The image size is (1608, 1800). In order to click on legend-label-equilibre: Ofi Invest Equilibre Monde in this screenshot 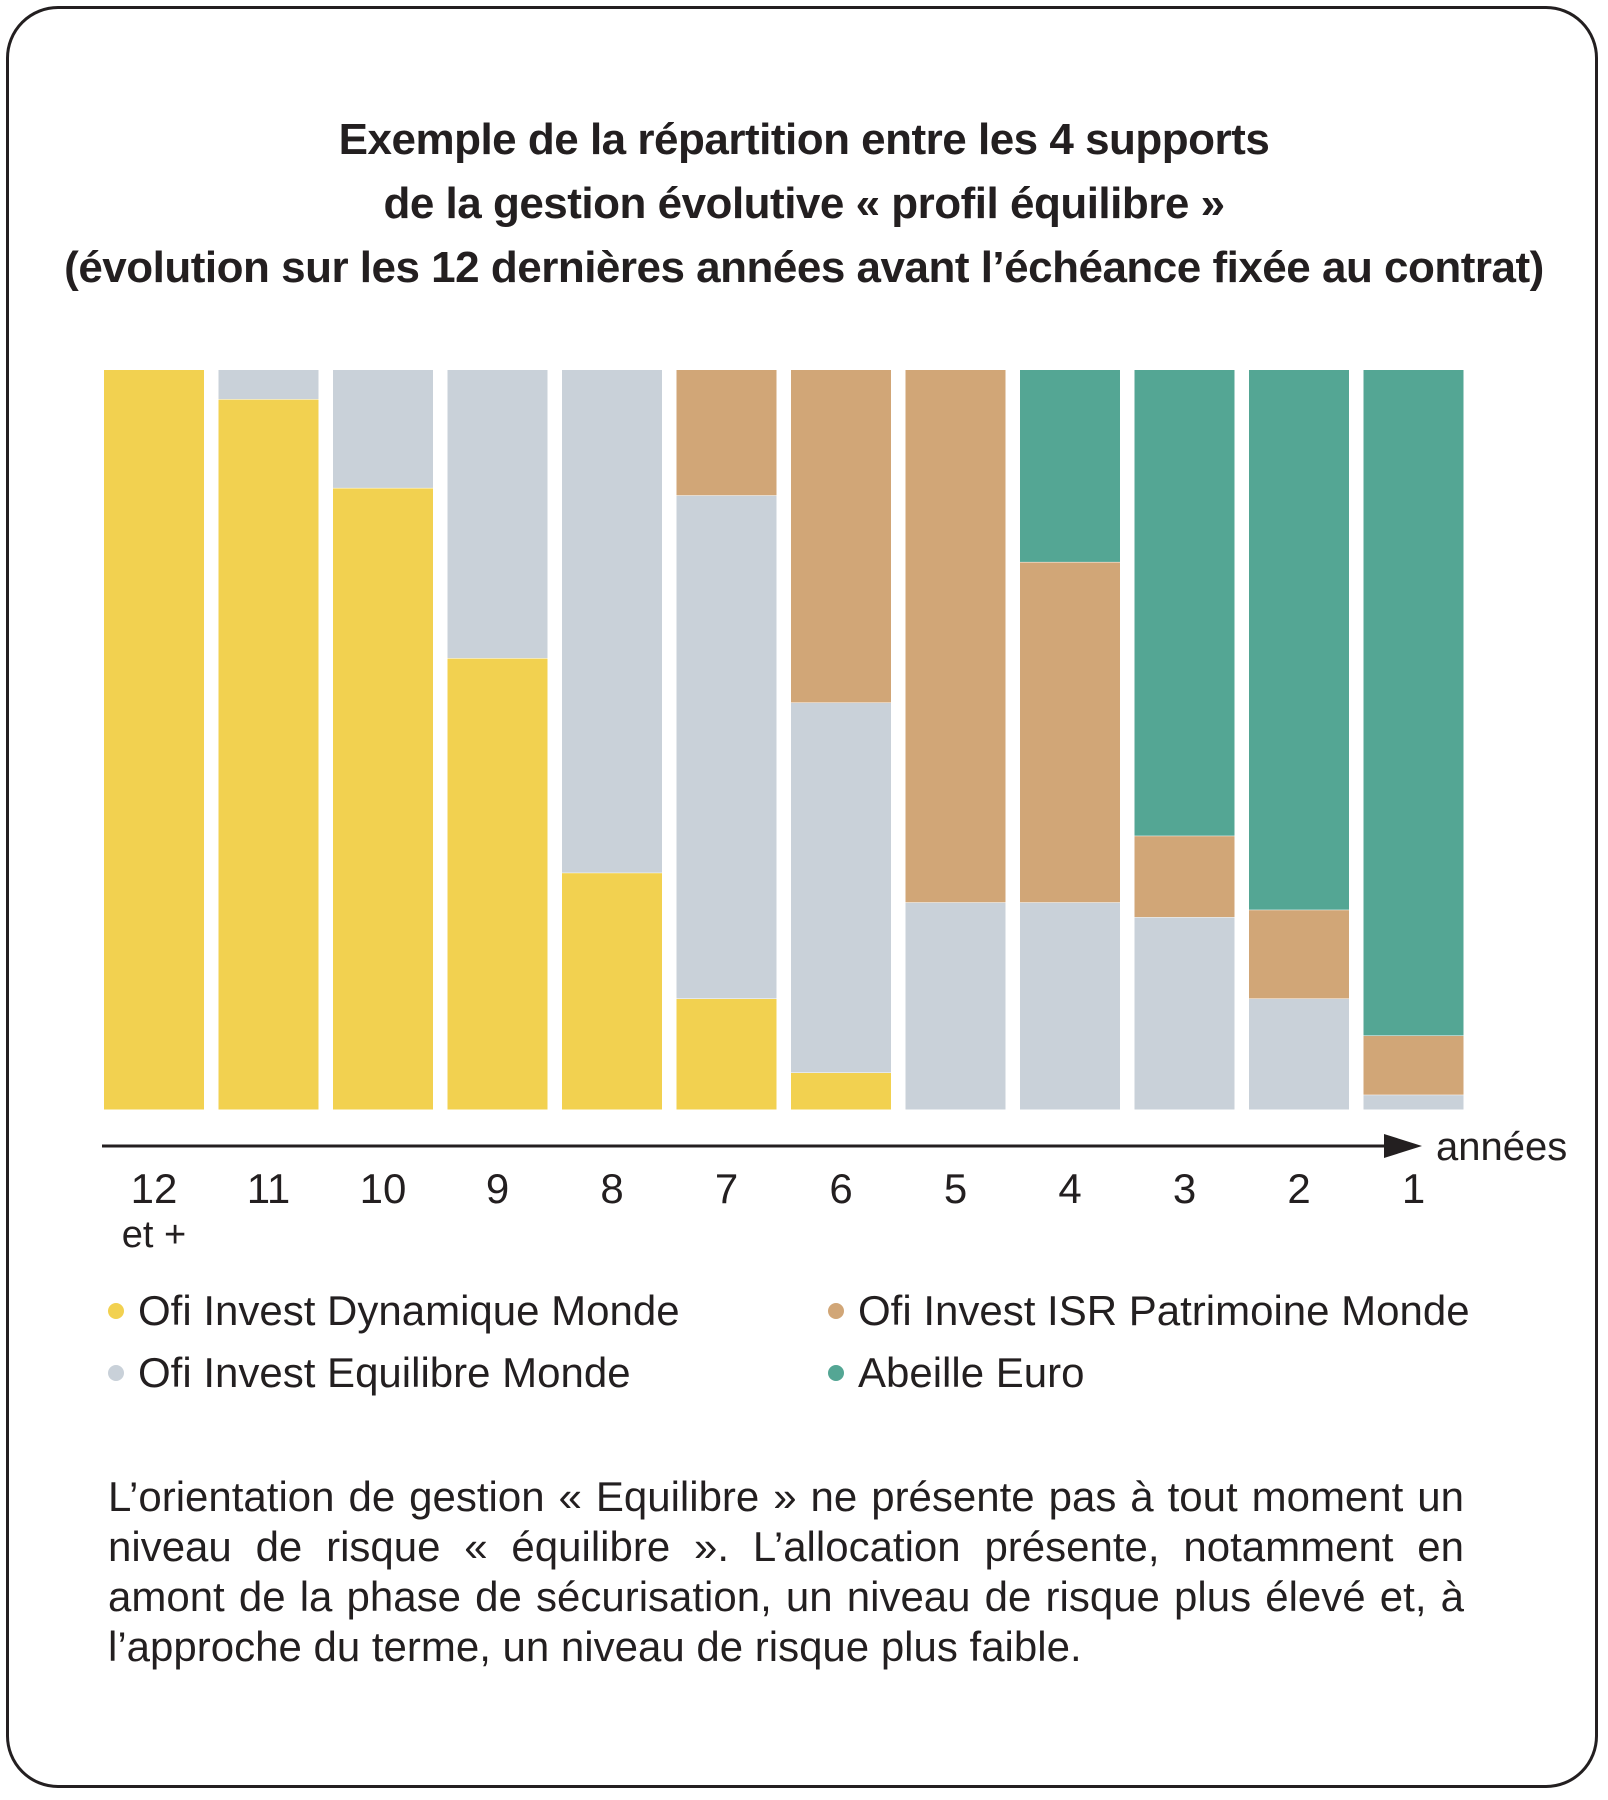, I will do `click(384, 1372)`.